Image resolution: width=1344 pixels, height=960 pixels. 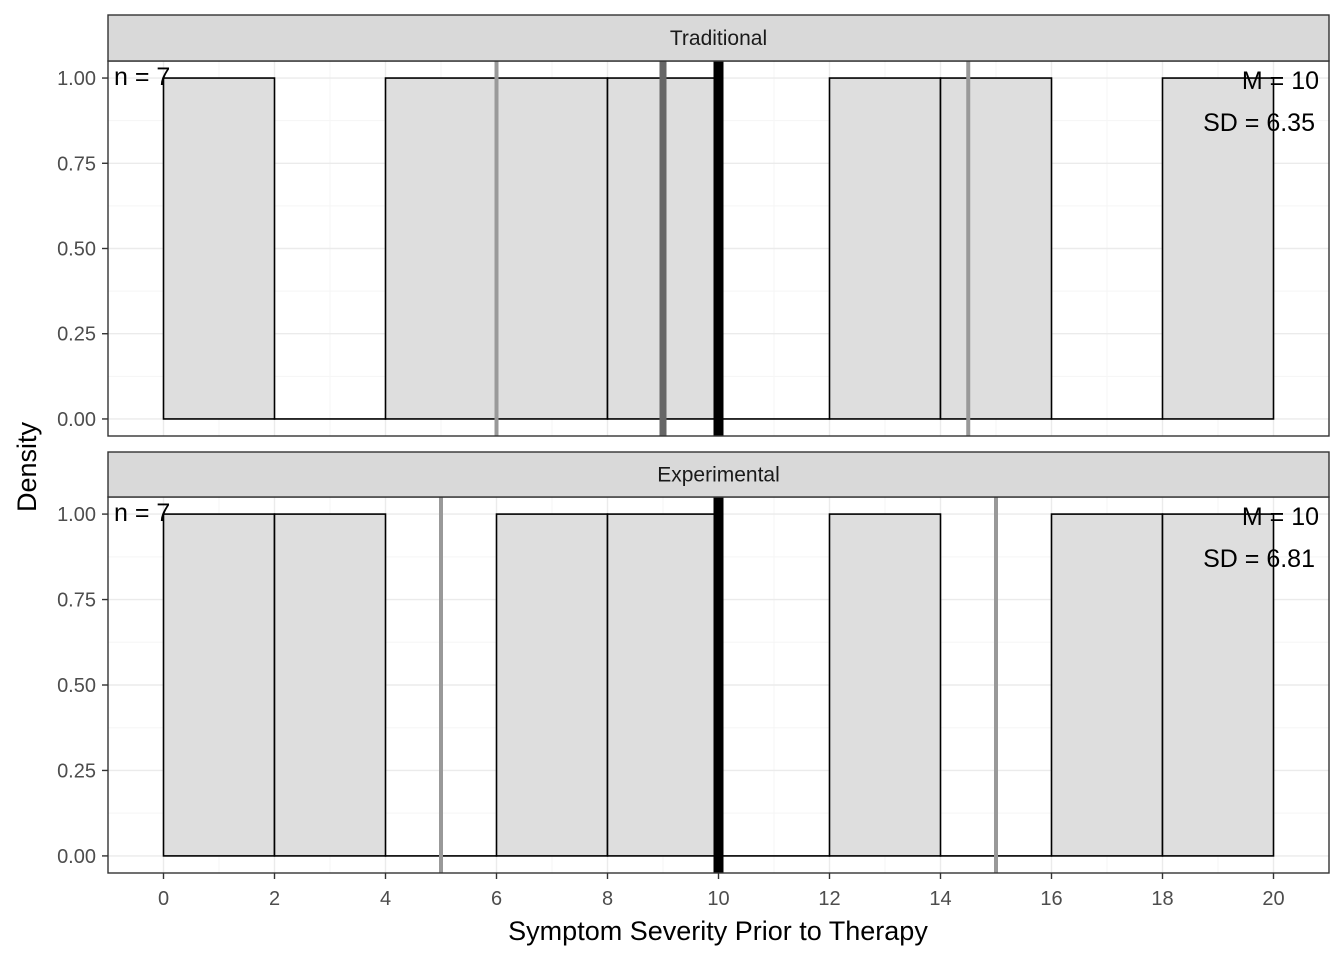 I want to click on x-tick-label: 14, so click(x=940, y=899).